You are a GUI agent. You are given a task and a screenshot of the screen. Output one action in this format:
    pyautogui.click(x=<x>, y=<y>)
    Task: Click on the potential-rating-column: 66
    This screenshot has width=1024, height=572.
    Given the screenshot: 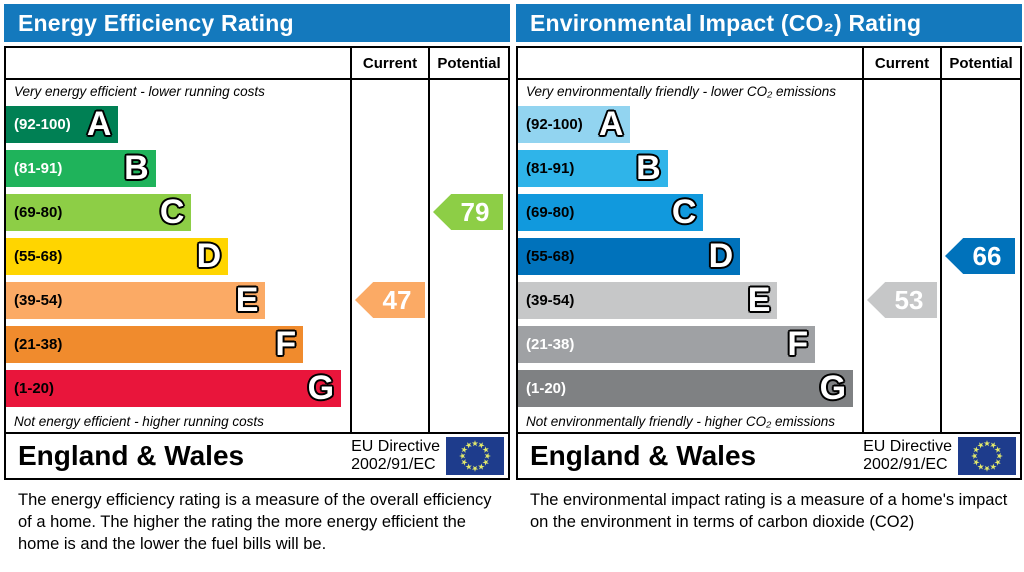 What is the action you would take?
    pyautogui.click(x=980, y=256)
    